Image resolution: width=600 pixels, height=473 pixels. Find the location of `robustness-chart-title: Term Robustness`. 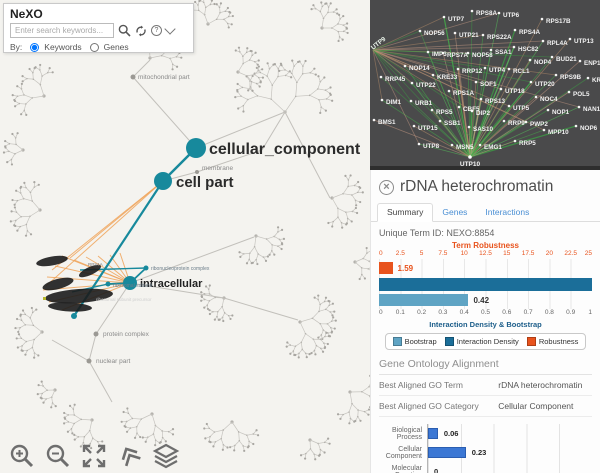

robustness-chart-title: Term Robustness is located at coordinates (485, 245).